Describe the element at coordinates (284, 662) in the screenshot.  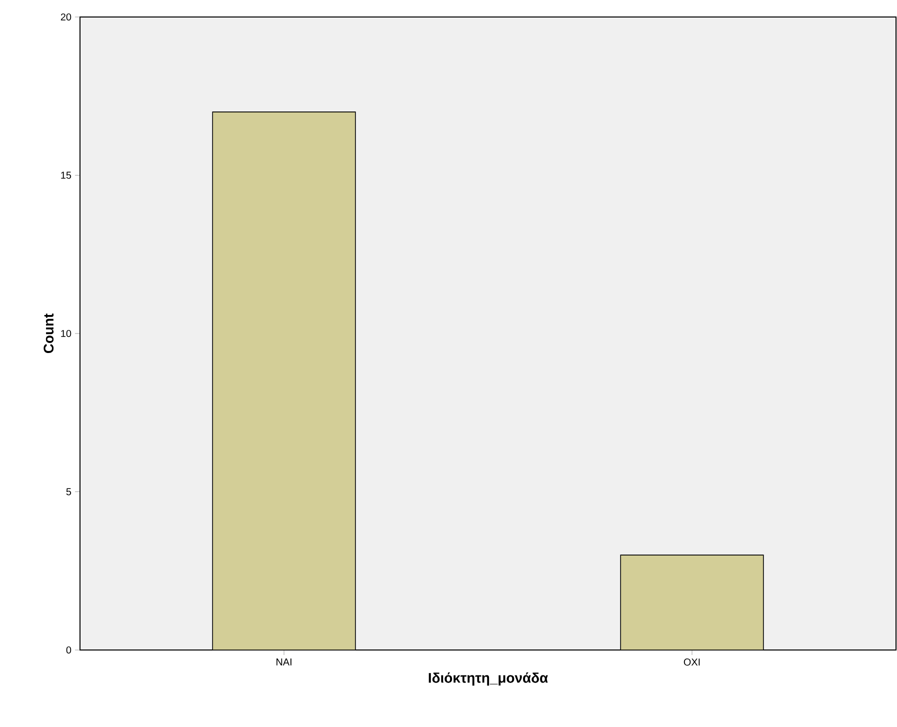
I see `x-tick-label: ΝΑΙ` at that location.